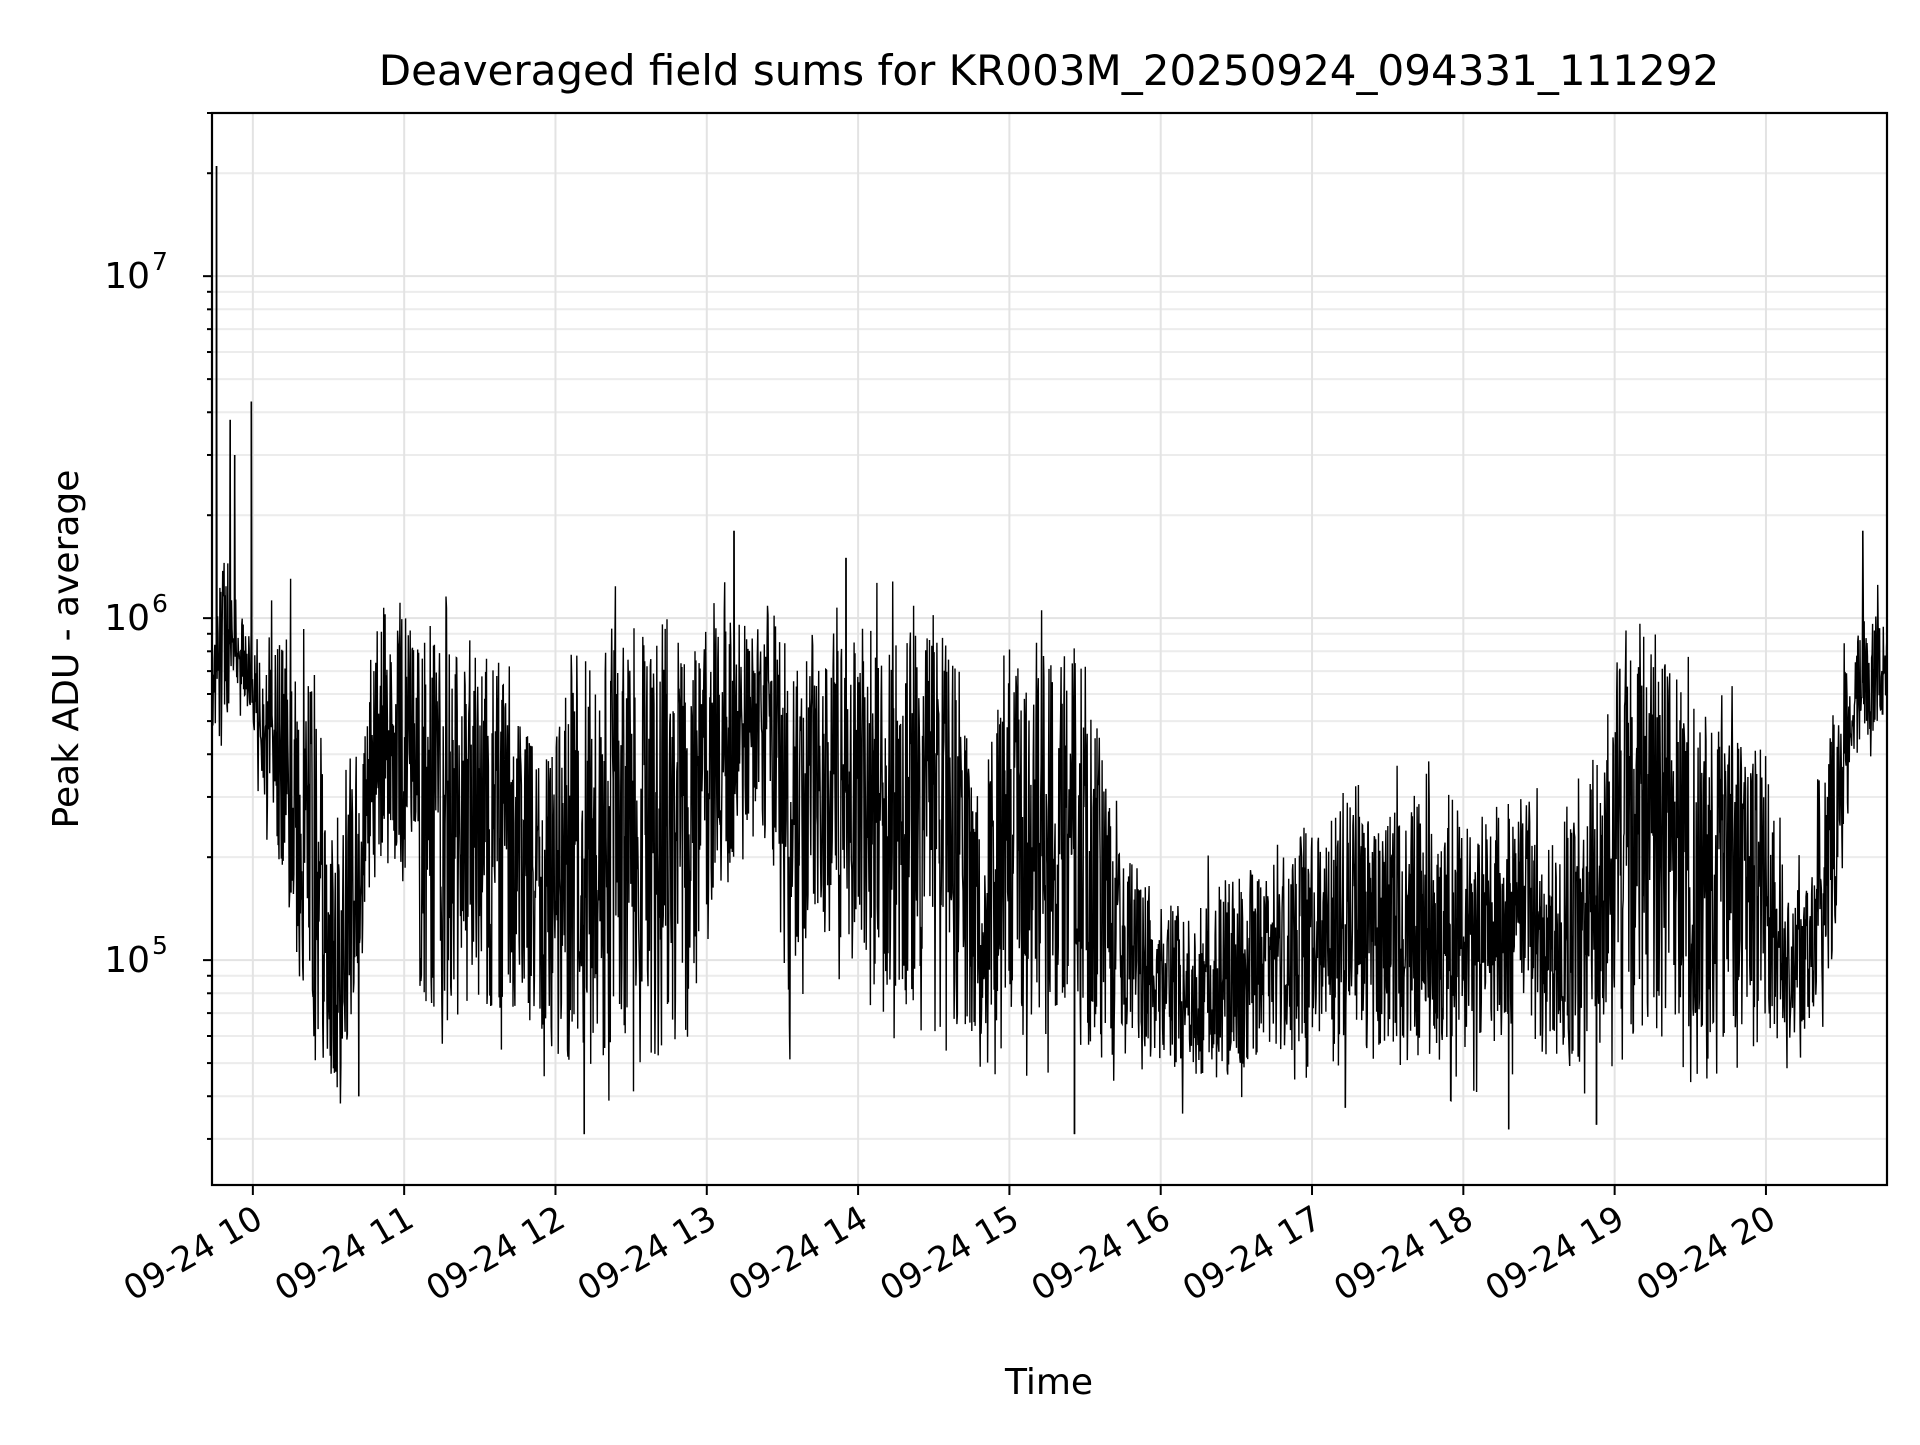 This screenshot has width=1920, height=1445. I want to click on y-tick-exponent: 7, so click(160, 261).